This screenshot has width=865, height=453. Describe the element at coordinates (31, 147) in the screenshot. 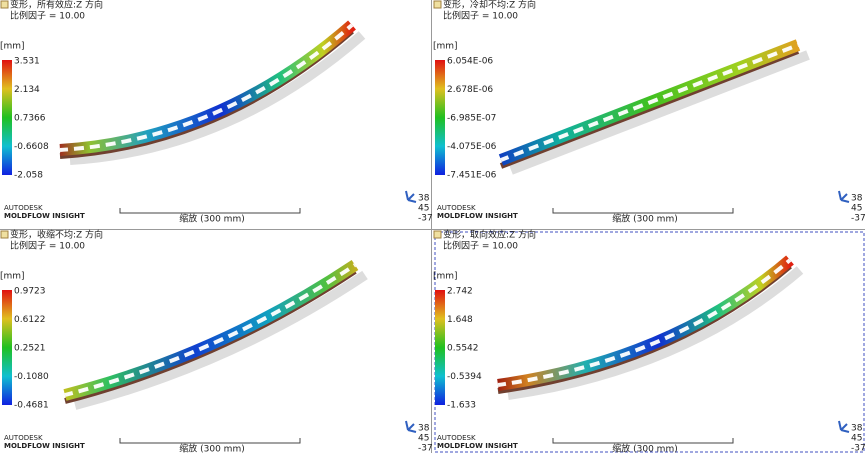

I see `legend-label: -0.6608` at that location.